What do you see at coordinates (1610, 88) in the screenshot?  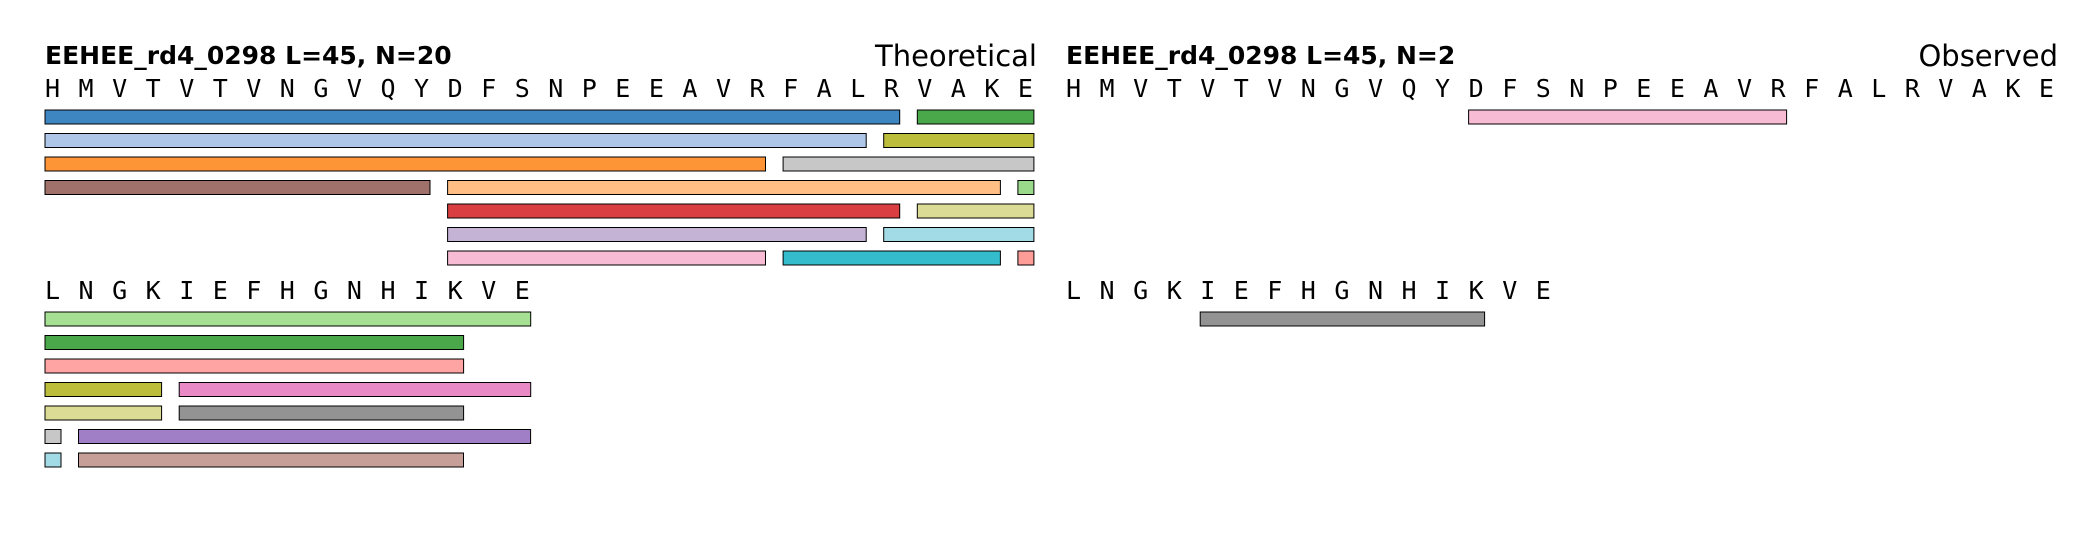 I see `residue-label: P` at bounding box center [1610, 88].